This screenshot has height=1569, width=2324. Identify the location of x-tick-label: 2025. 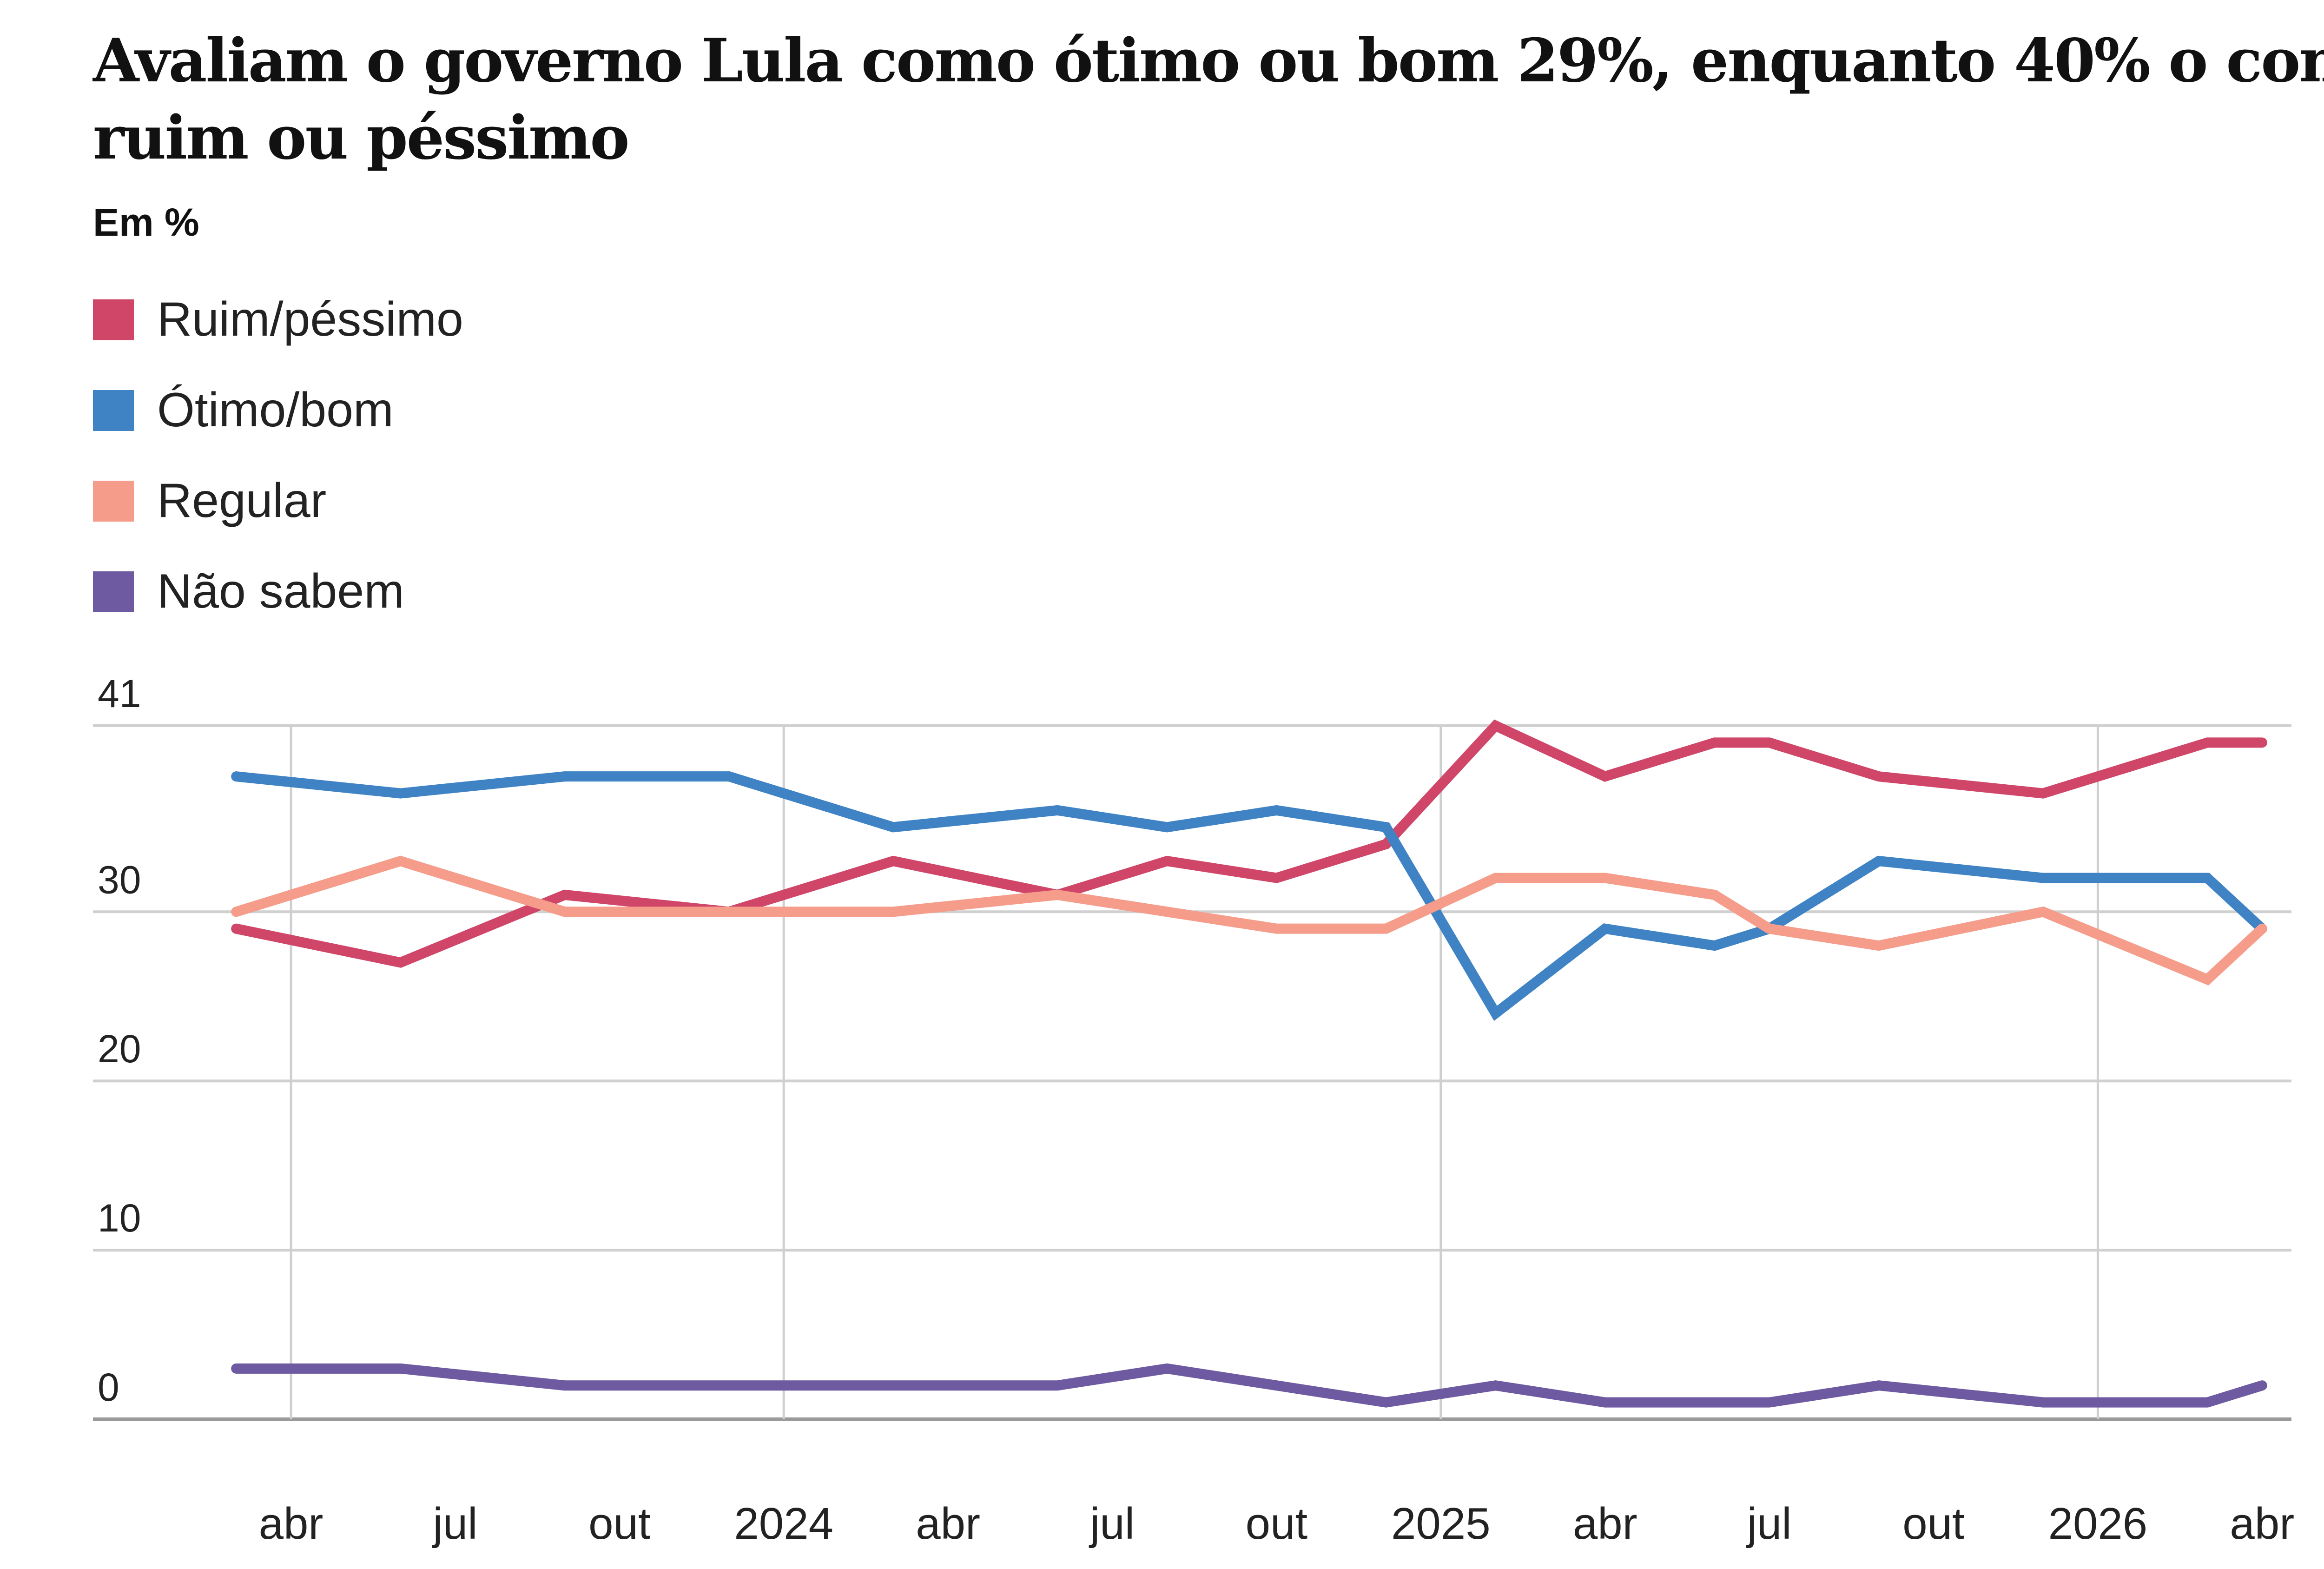
(1441, 1524).